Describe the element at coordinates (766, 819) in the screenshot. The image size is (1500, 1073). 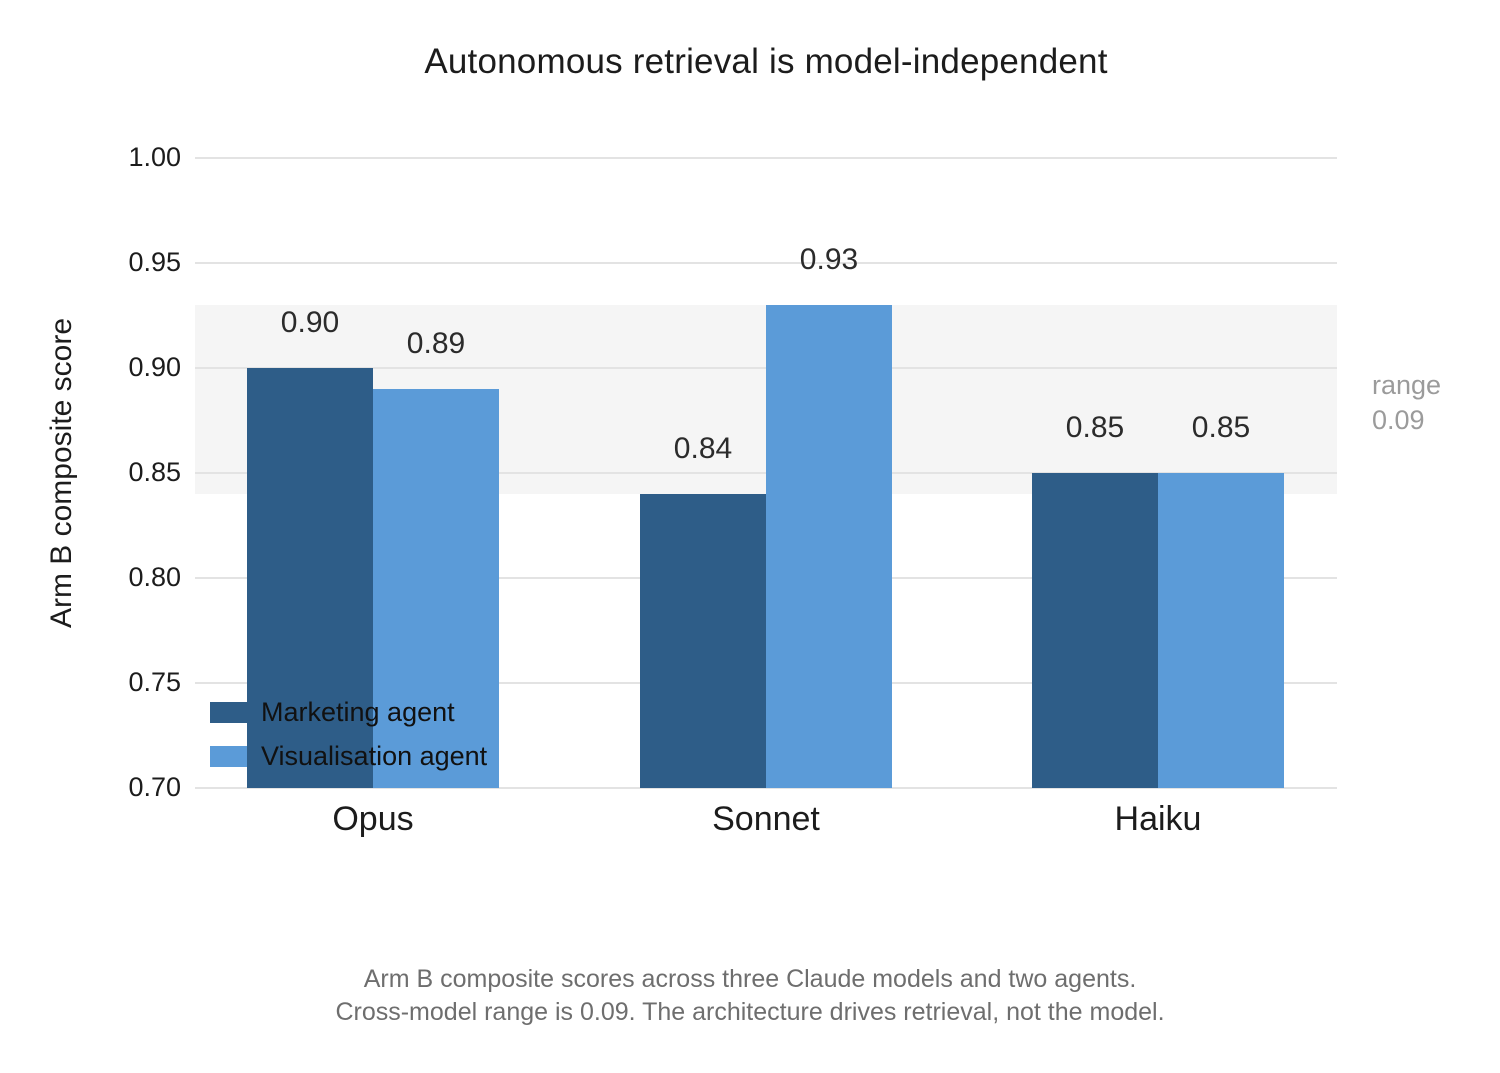
I see `x-tick-sonnet: Sonnet` at that location.